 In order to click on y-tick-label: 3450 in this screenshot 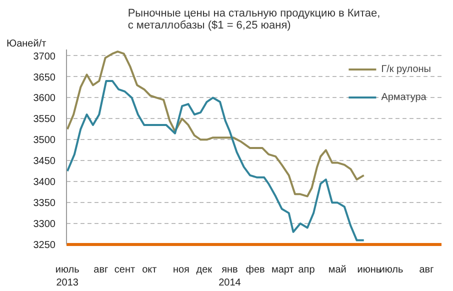, I will do `click(44, 162)`.